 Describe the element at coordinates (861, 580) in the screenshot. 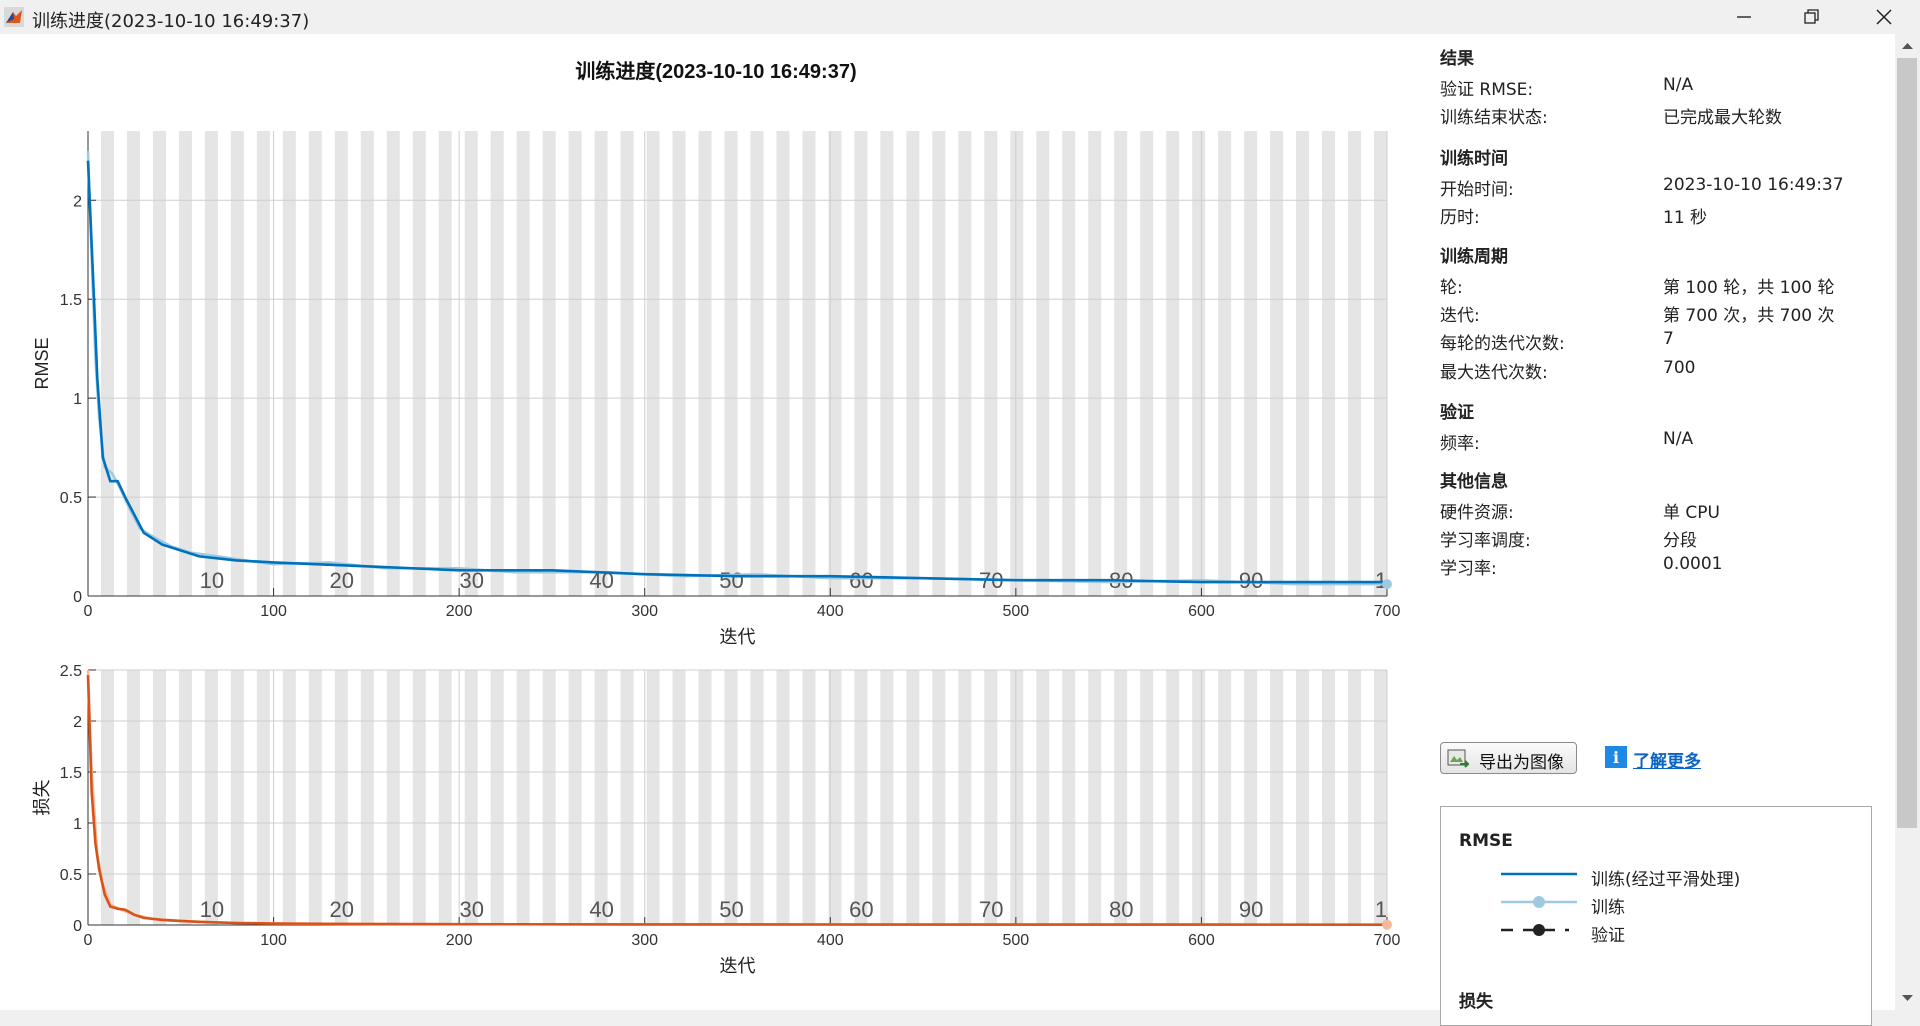

I see `rmse-epoch-label: 60` at that location.